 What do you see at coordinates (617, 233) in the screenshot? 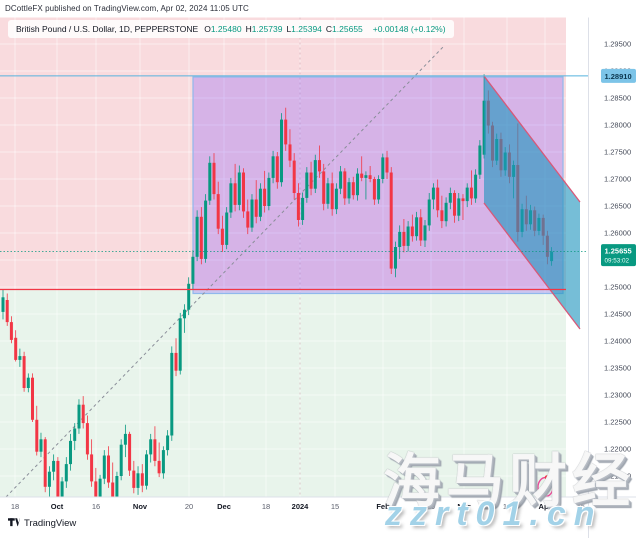
I see `svg-text: 1.26000` at bounding box center [617, 233].